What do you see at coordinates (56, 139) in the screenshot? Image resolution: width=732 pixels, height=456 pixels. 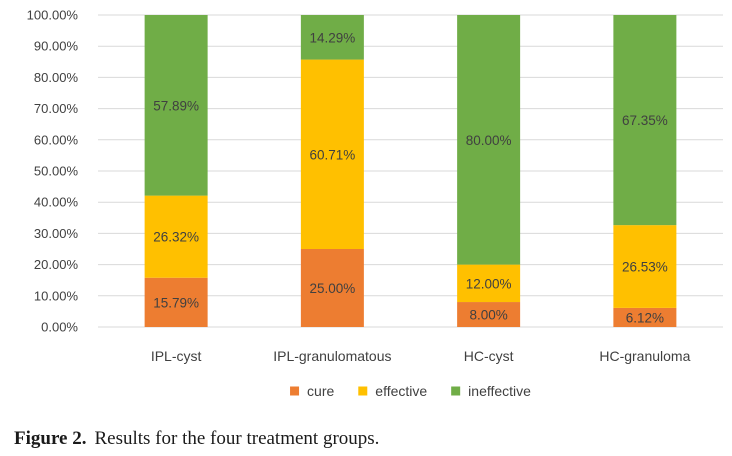 I see `y-tick-label: 60.00%` at bounding box center [56, 139].